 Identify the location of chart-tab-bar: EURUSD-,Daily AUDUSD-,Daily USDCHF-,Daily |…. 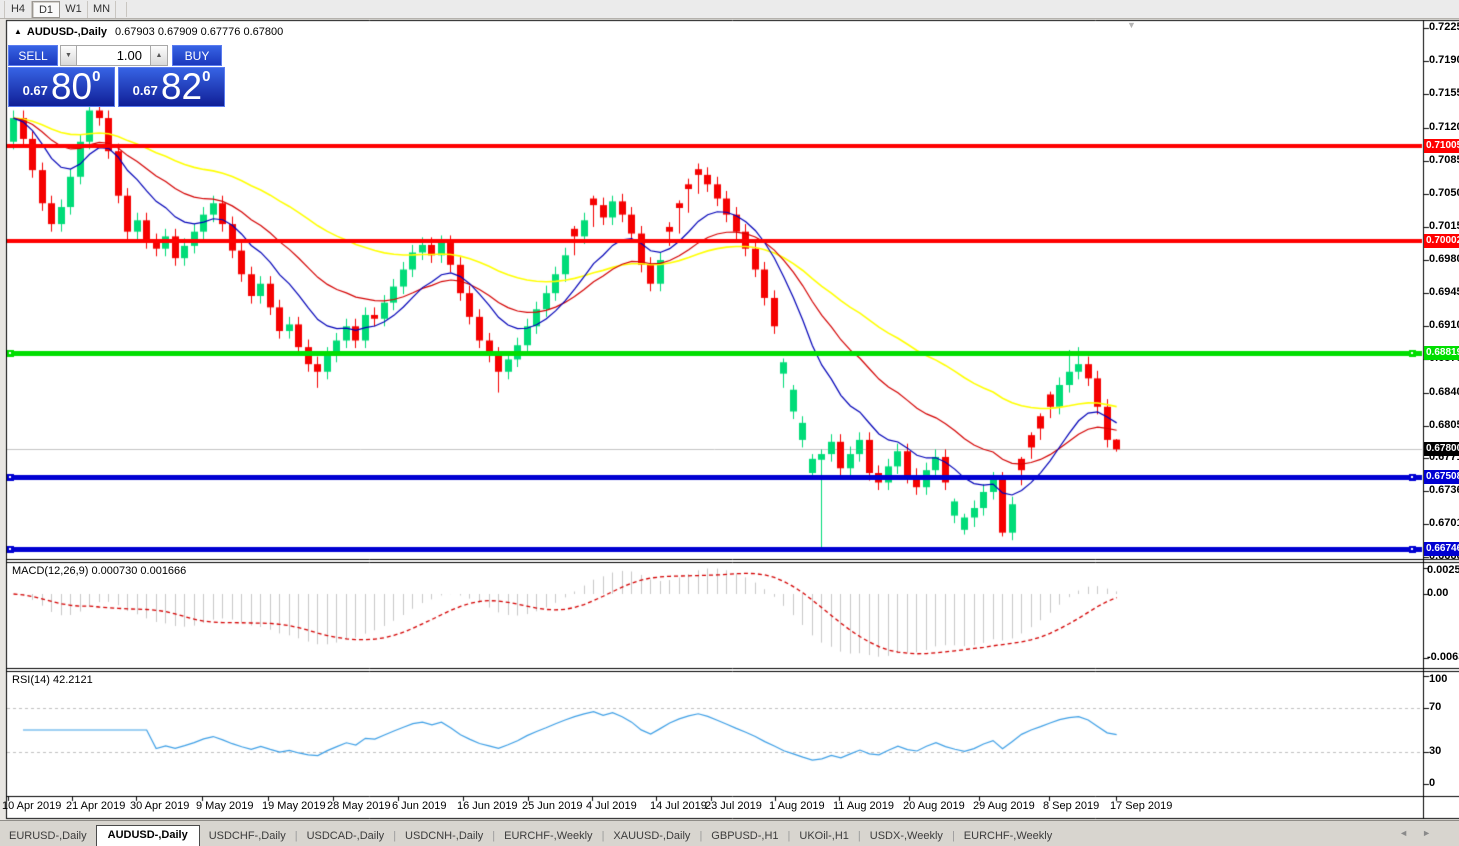
(729, 833).